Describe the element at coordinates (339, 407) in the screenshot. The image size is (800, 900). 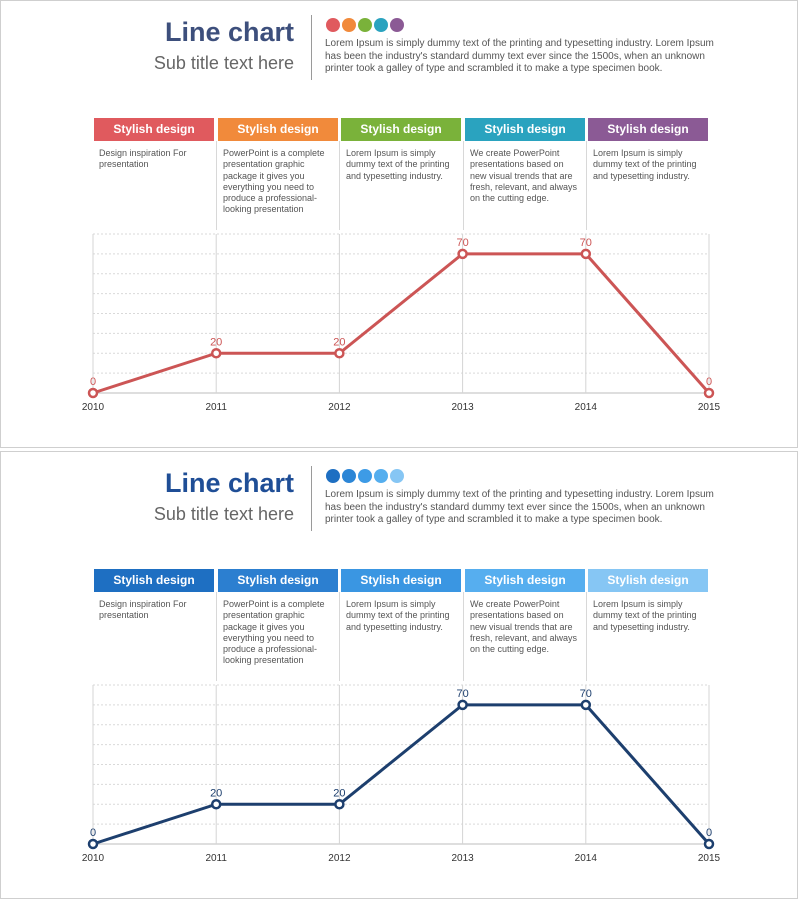
I see `x-tick-label: 2012` at that location.